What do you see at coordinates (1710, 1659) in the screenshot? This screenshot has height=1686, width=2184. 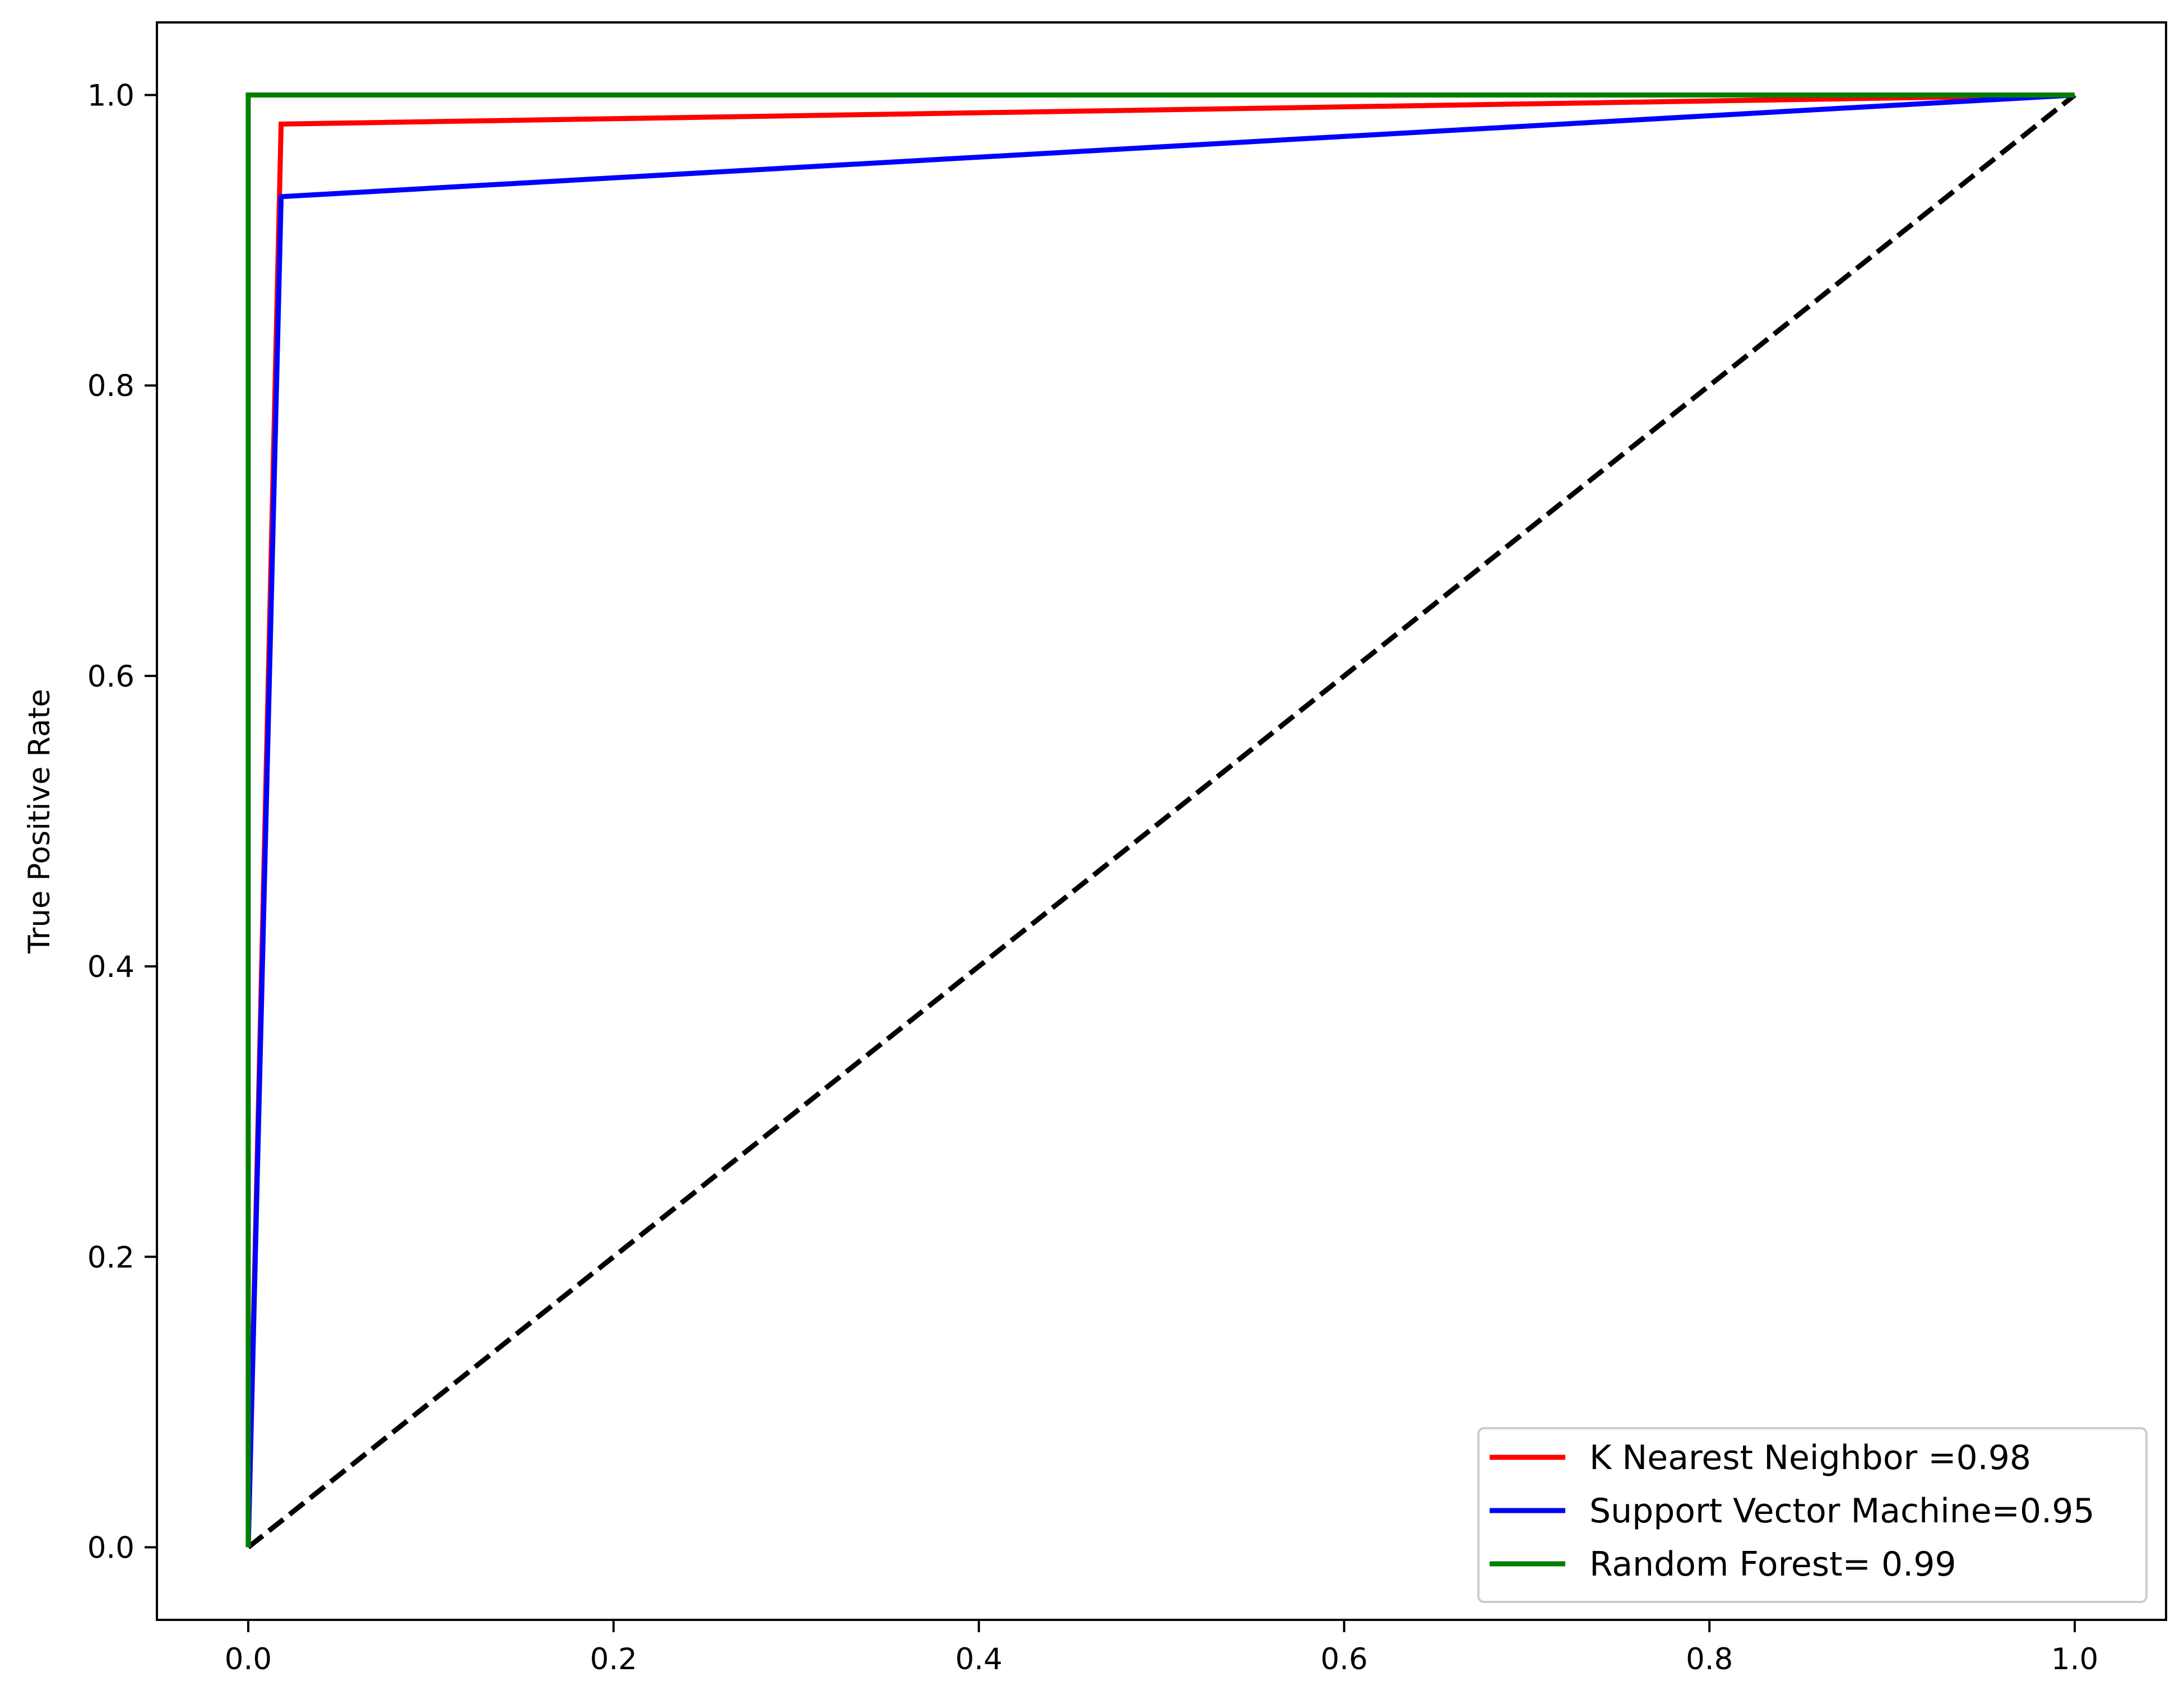 I see `x-tick-label: 0.8` at bounding box center [1710, 1659].